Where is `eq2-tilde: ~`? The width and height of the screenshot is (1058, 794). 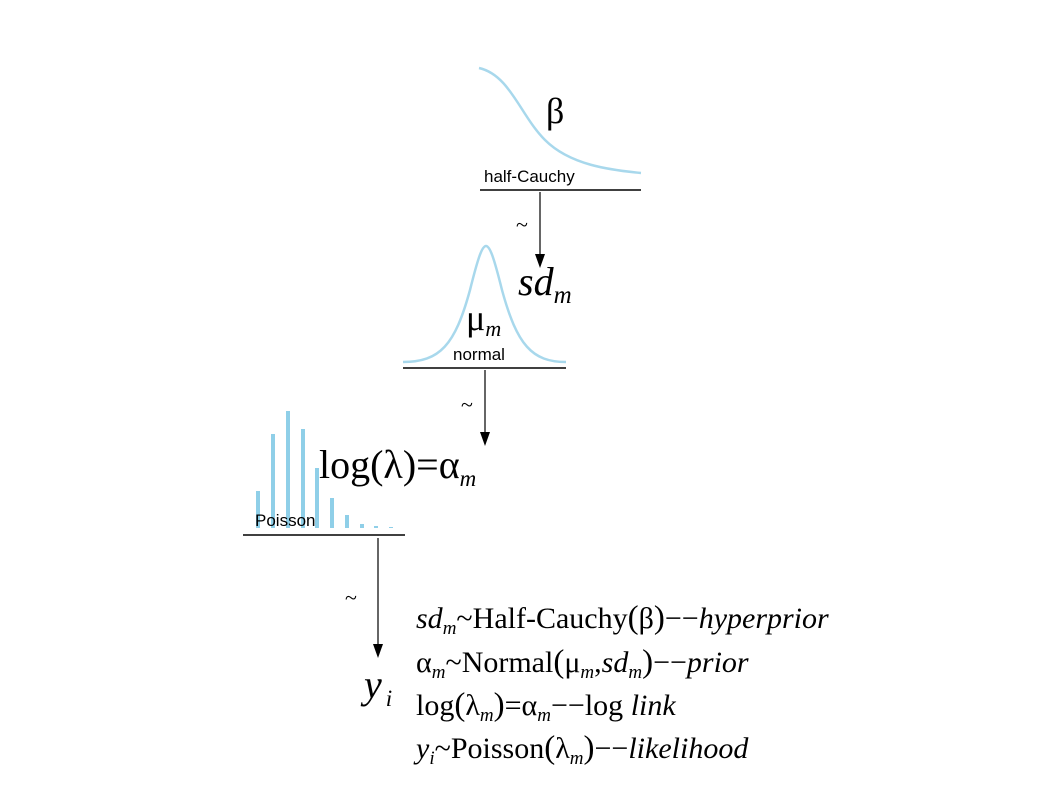 eq2-tilde: ~ is located at coordinates (453, 662).